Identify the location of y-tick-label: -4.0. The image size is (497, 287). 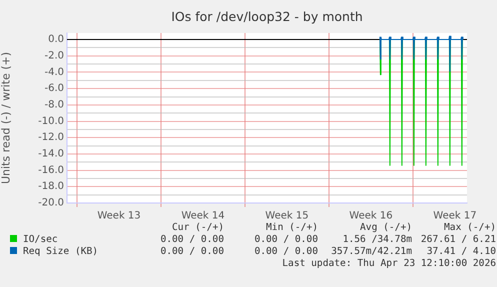
(54, 72).